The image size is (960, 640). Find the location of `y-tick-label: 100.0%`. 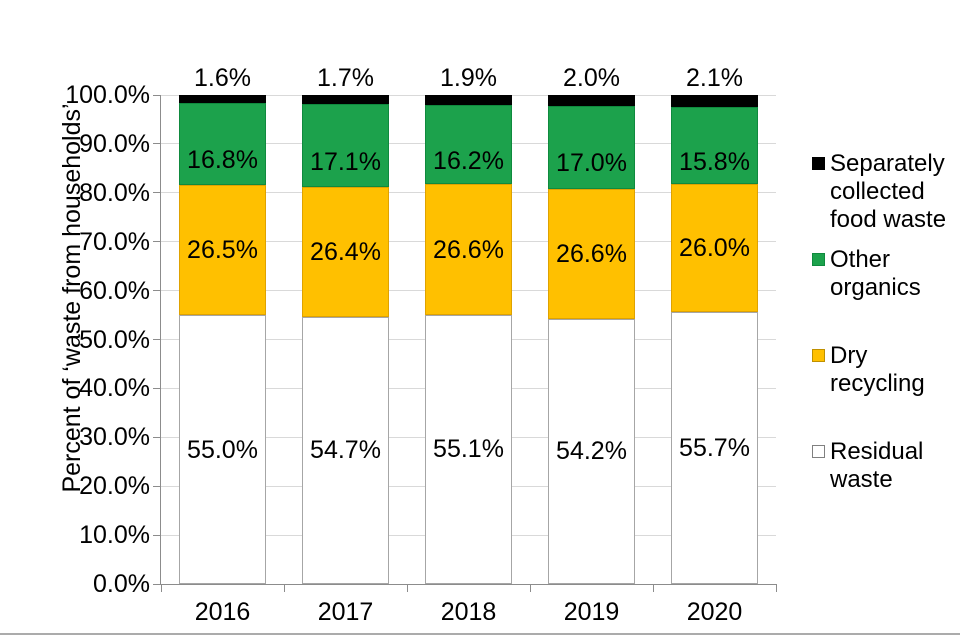

y-tick-label: 100.0% is located at coordinates (107, 95).